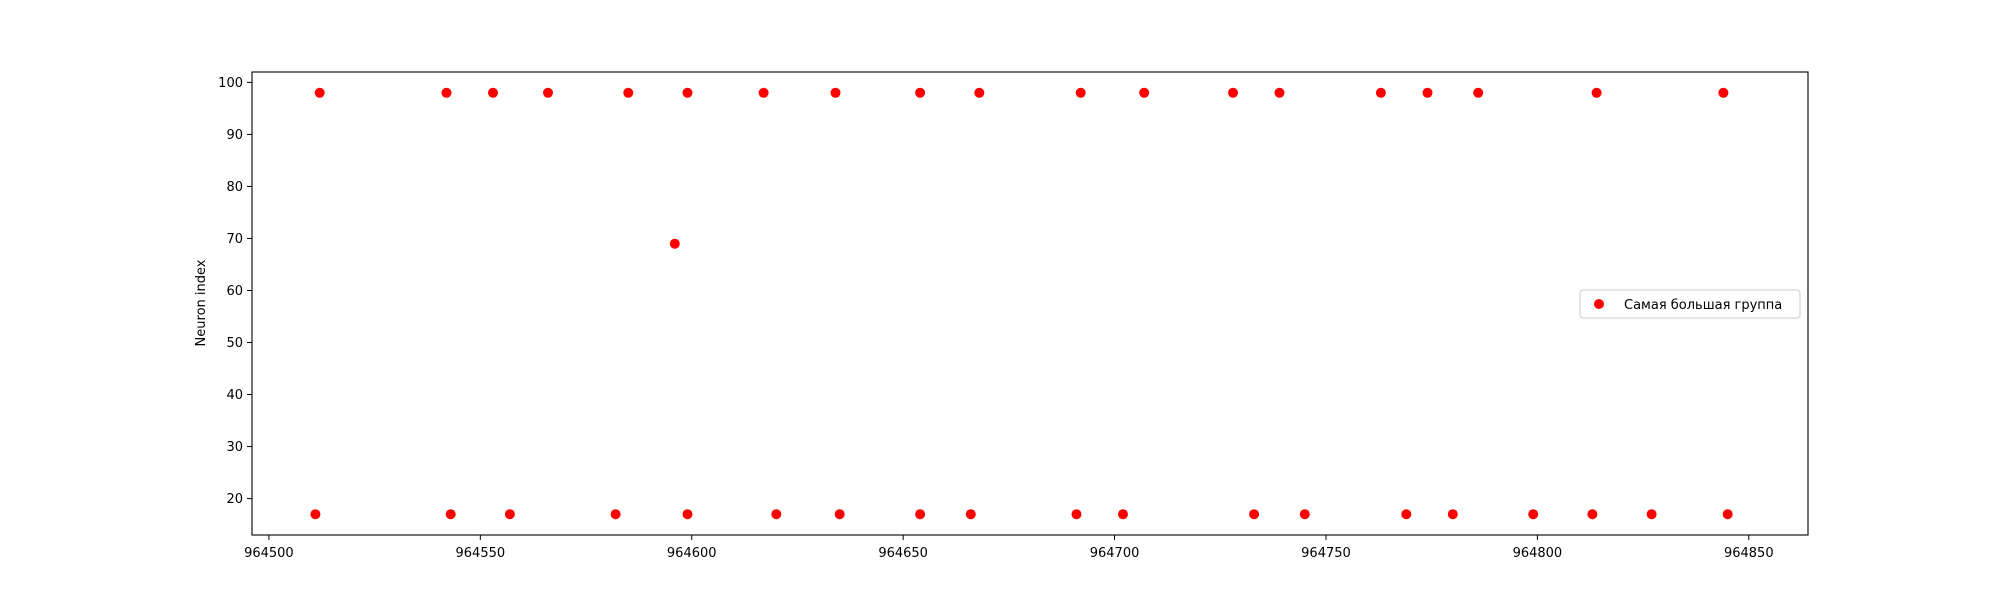 This screenshot has height=604, width=2000. I want to click on y-tick-label: 20, so click(234, 499).